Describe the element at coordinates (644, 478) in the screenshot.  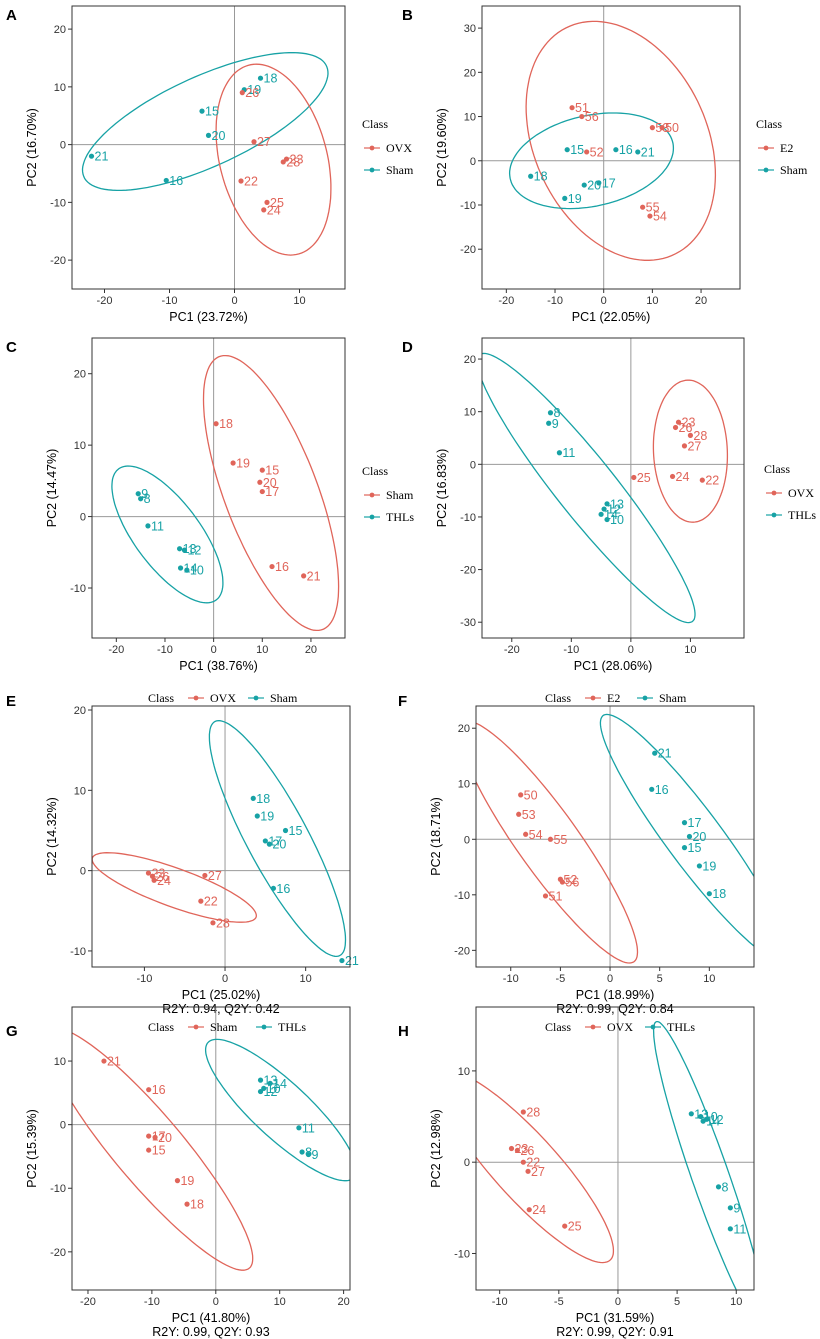
I see `point-label: 25` at that location.